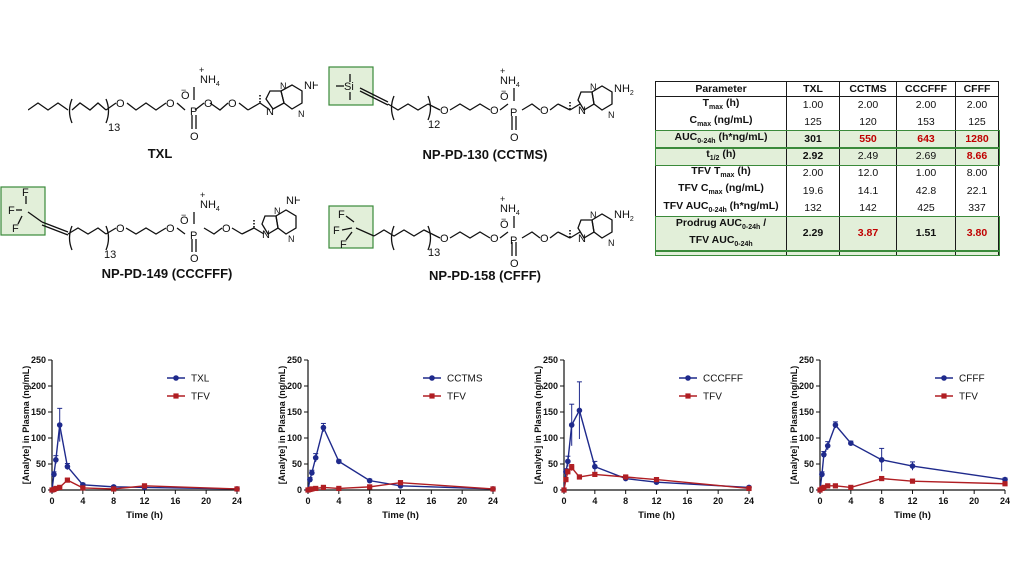 The image size is (1024, 576). What do you see at coordinates (38, 386) in the screenshot?
I see `y-tick-label: 200` at bounding box center [38, 386].